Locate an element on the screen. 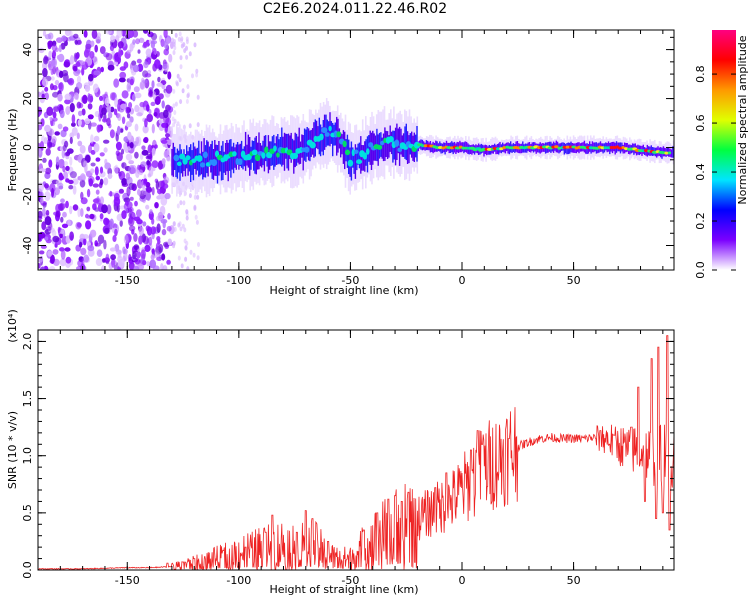  spectrogram-x-tick-label: 50 is located at coordinates (574, 280).